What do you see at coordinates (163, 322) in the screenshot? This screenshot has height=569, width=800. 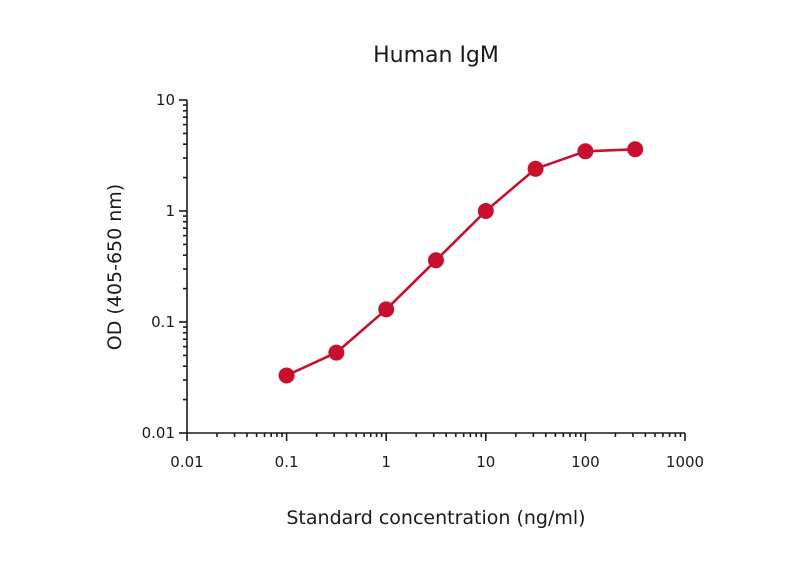 I see `y-tick-label: 0.1` at bounding box center [163, 322].